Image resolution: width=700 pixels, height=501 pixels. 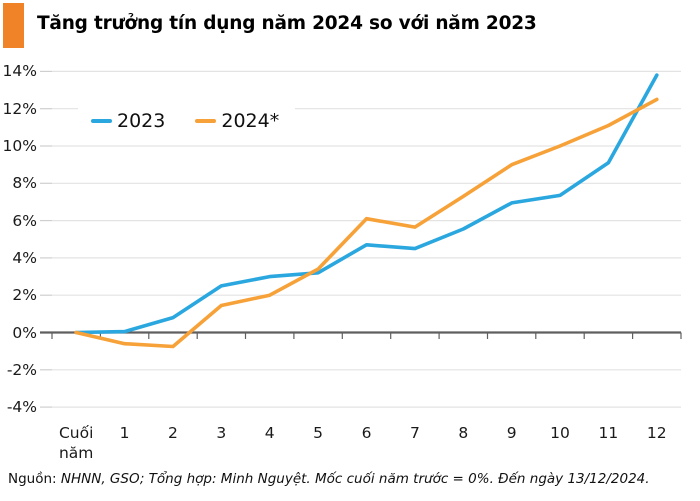 I want to click on title-accent-bar, so click(x=13, y=25).